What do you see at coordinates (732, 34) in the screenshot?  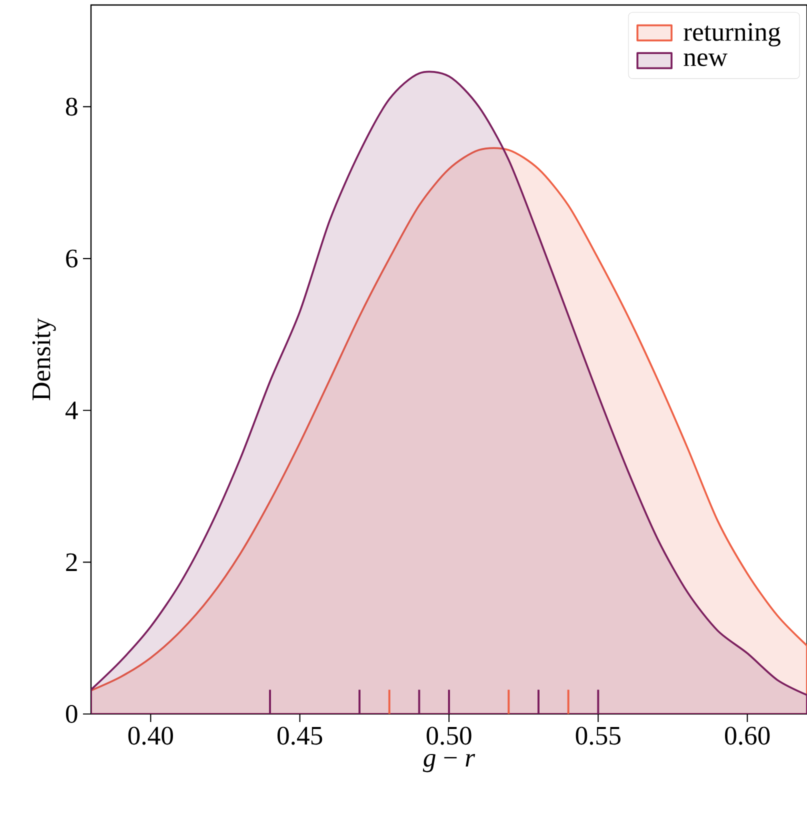 I see `legend-label: returning` at bounding box center [732, 34].